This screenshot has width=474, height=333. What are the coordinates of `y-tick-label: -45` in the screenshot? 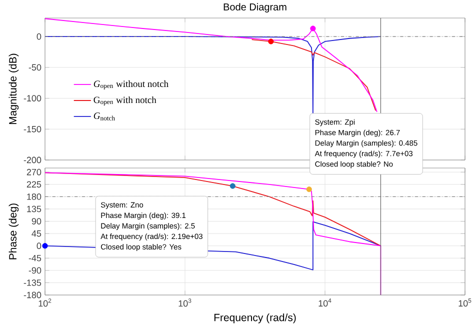 It's located at (35, 258).